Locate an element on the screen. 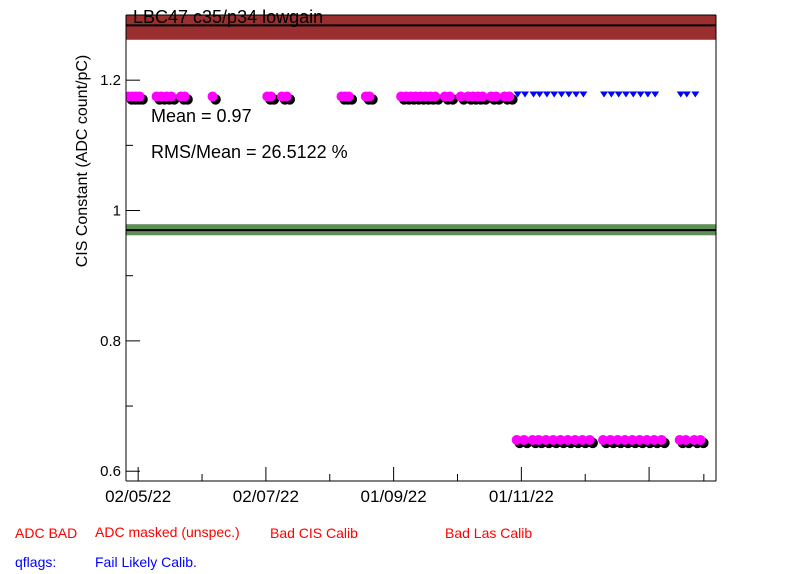  legend-fail-likely-calib: Fail Likely Calib. is located at coordinates (146, 562).